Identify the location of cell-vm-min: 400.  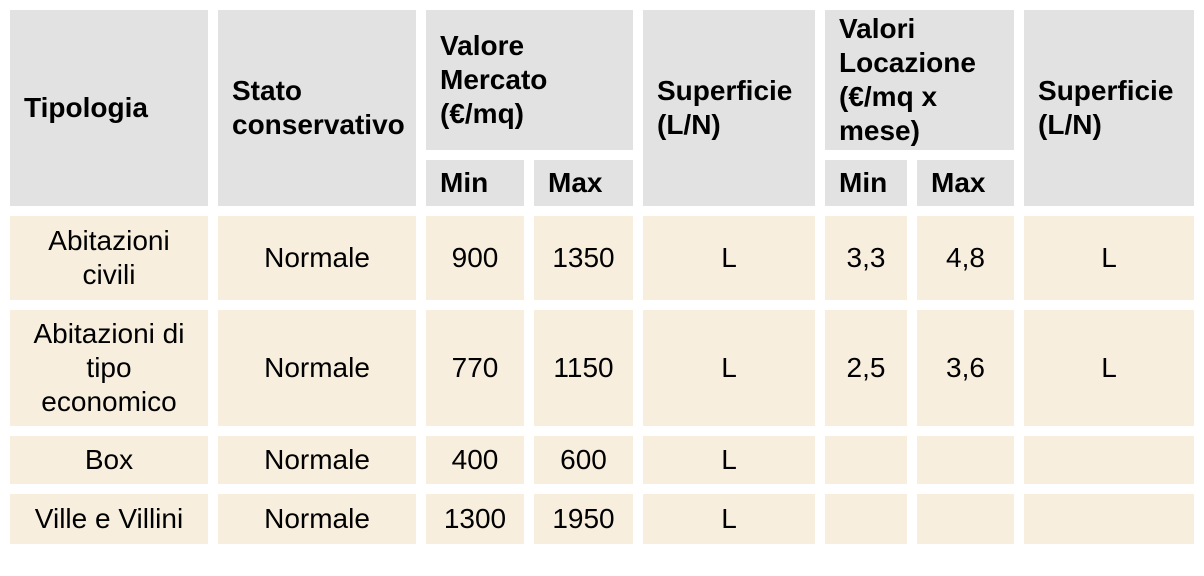
(475, 460).